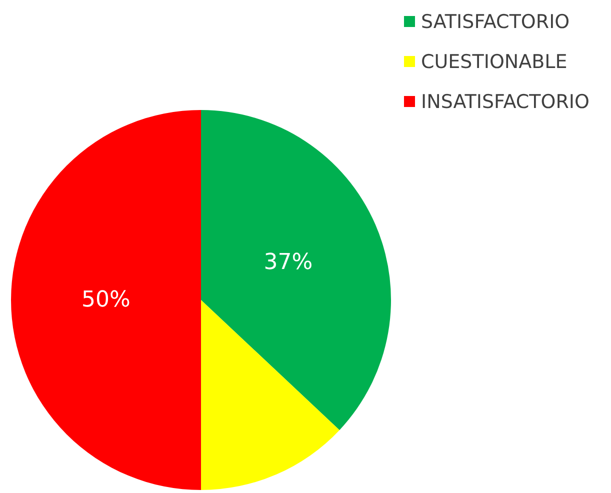  Describe the element at coordinates (270, 395) in the screenshot. I see `pie-slice` at that location.